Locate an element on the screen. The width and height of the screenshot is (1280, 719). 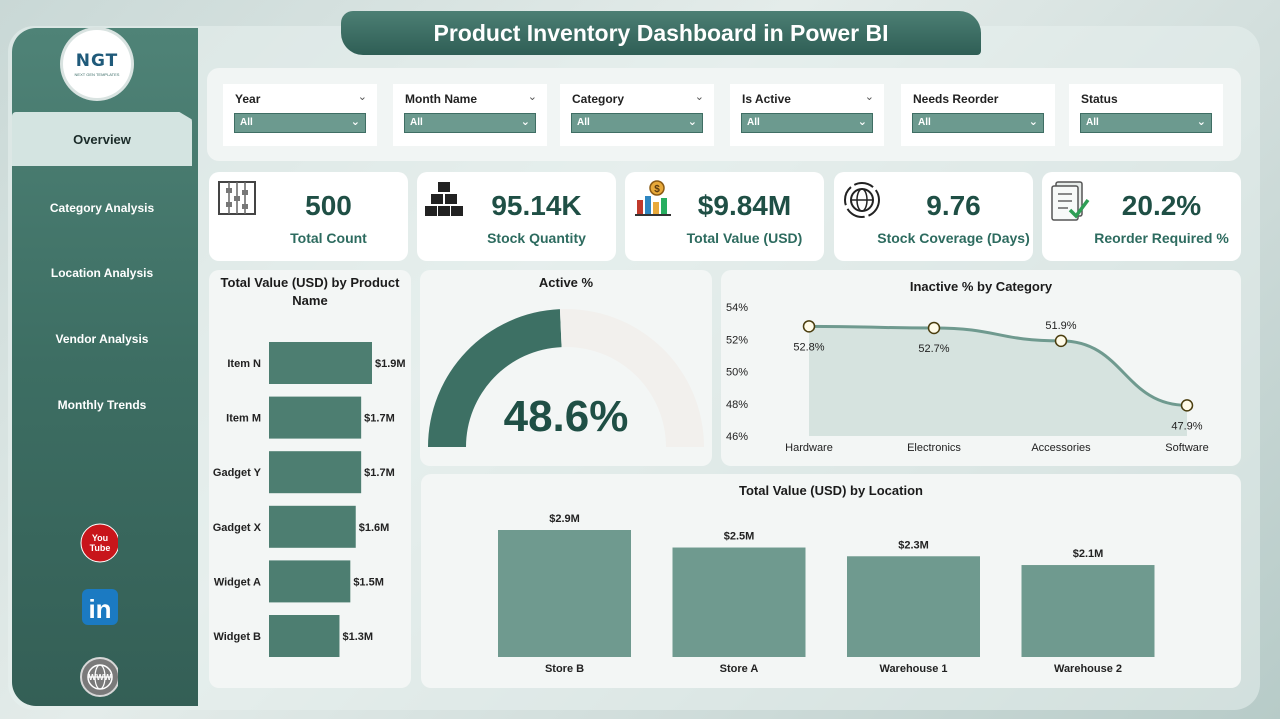
data-label: 52.7% is located at coordinates (933, 349).